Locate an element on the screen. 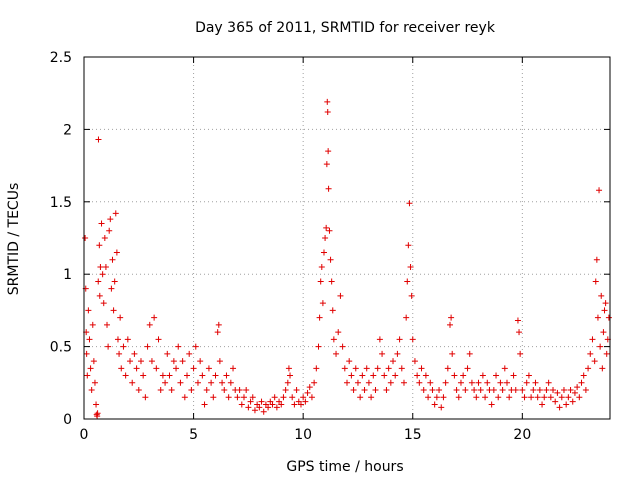 The height and width of the screenshot is (480, 640). x-tick-label: 20 is located at coordinates (522, 435).